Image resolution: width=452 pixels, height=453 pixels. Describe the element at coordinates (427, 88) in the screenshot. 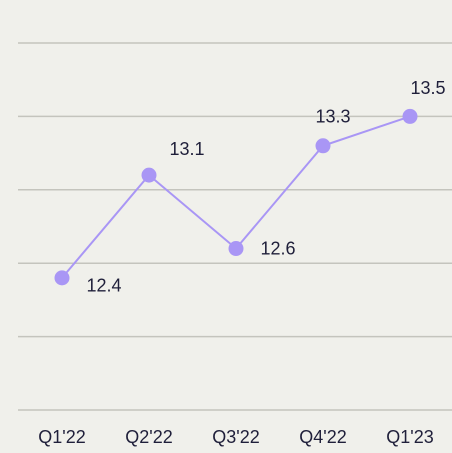

I see `data-label: 13.5` at that location.